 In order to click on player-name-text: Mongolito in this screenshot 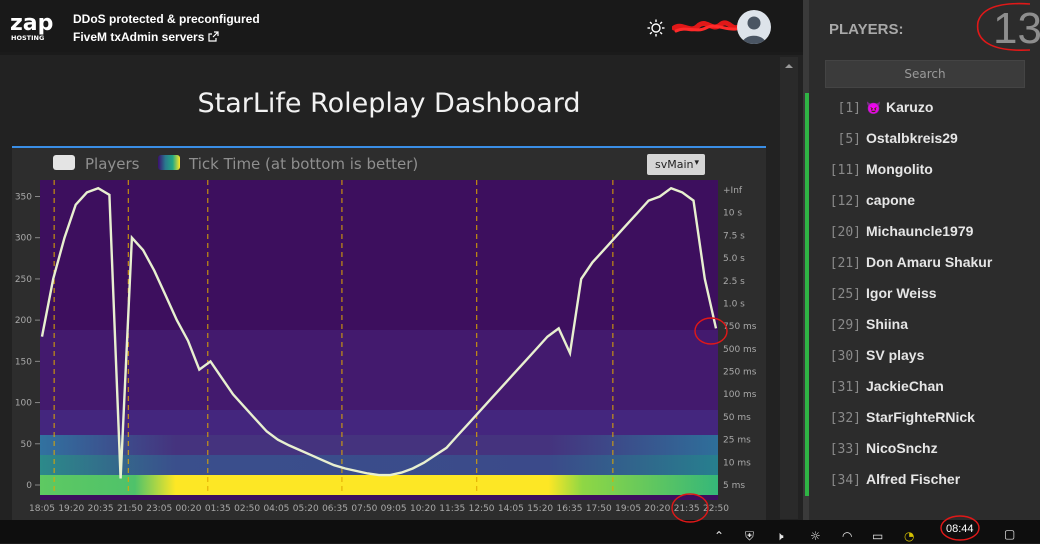, I will do `click(899, 169)`.